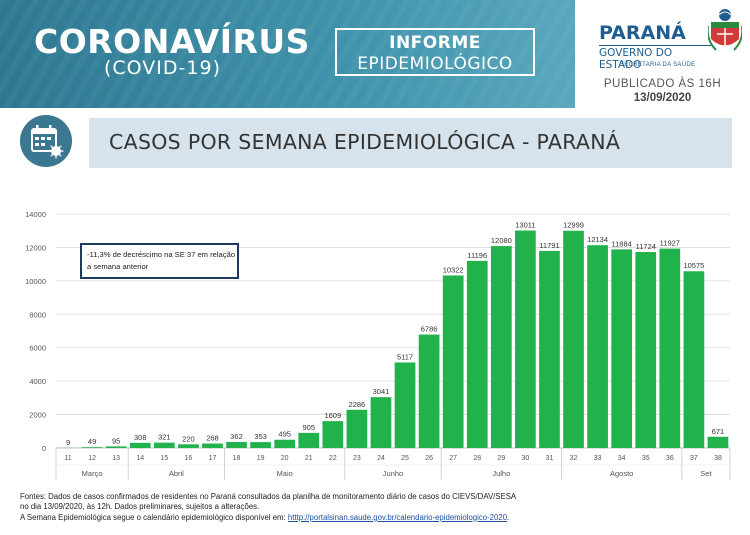 The image size is (750, 535). What do you see at coordinates (622, 243) in the screenshot?
I see `bar-value-label: 11884` at bounding box center [622, 243].